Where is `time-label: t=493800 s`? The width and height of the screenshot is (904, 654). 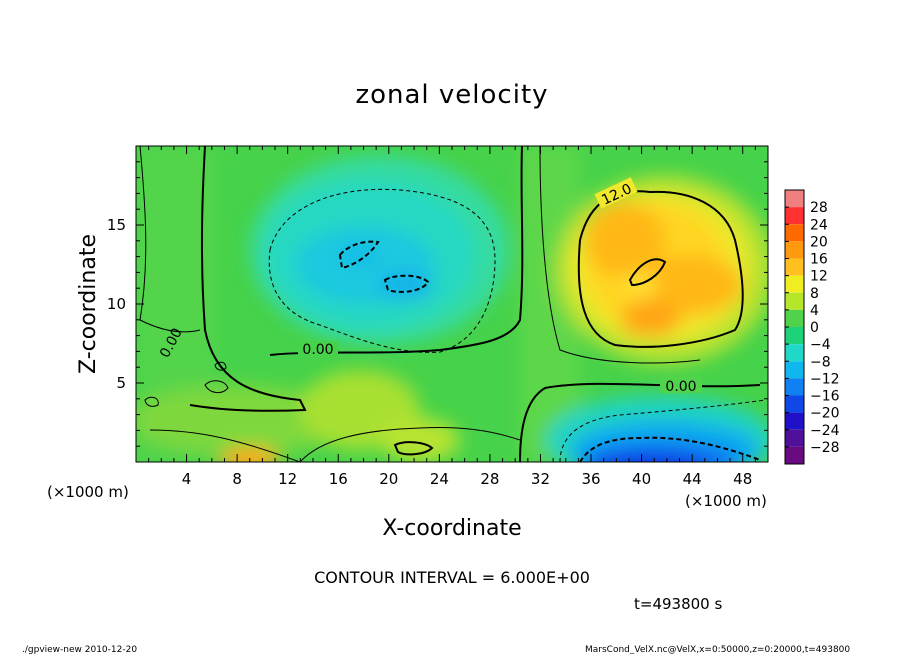 time-label: t=493800 s is located at coordinates (678, 604).